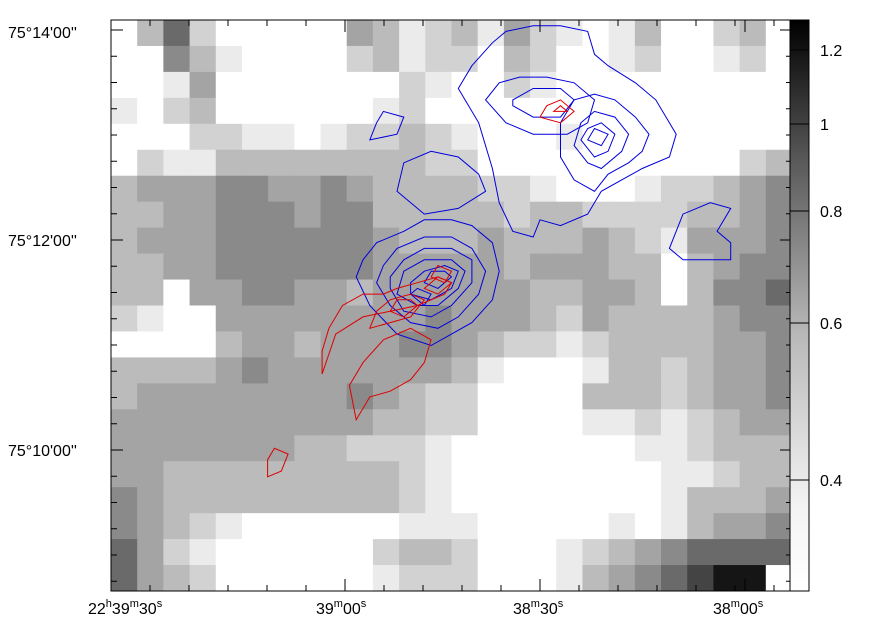 The image size is (873, 644). Describe the element at coordinates (42, 33) in the screenshot. I see `y-tick-label: 75°14'00''` at that location.